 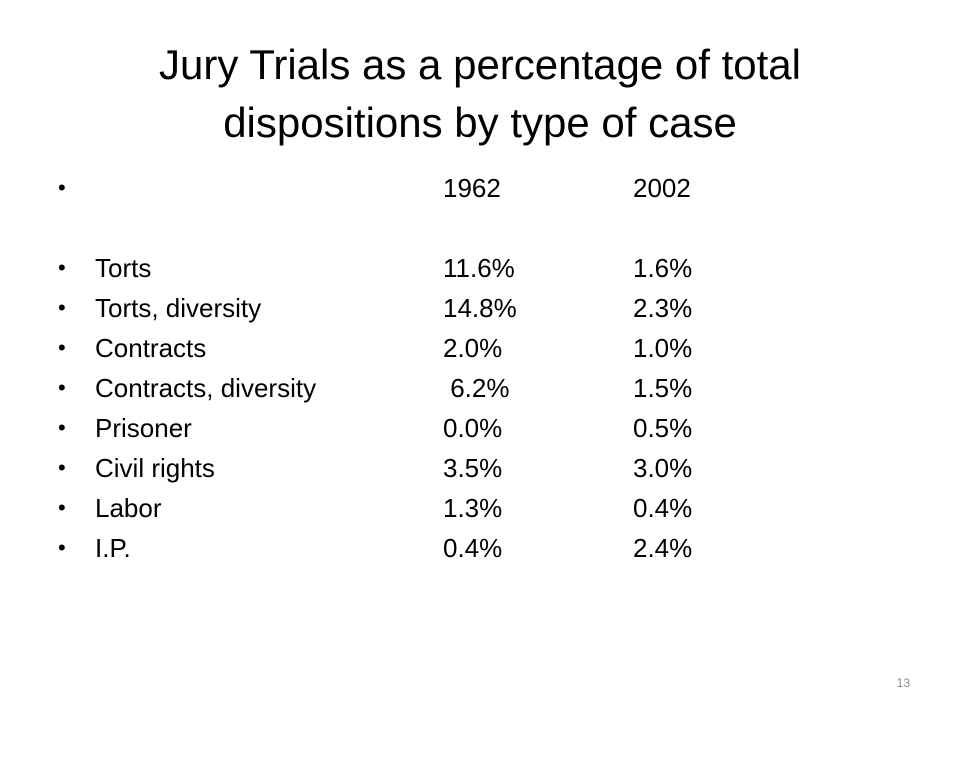 I want to click on value-1962: 0.0%, so click(x=473, y=428).